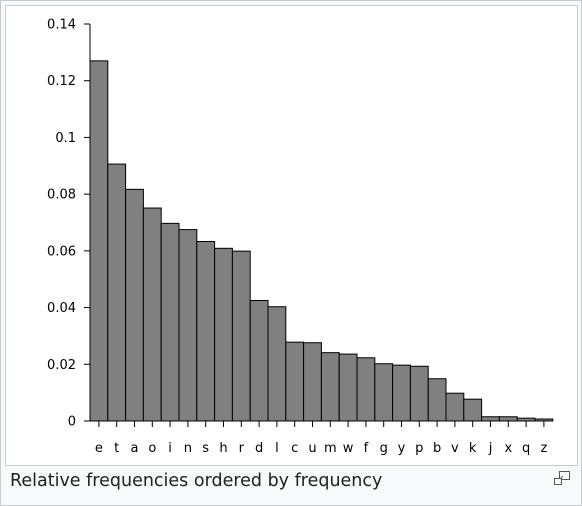 The image size is (582, 506). What do you see at coordinates (242, 448) in the screenshot?
I see `x-tick-label-r: r` at bounding box center [242, 448].